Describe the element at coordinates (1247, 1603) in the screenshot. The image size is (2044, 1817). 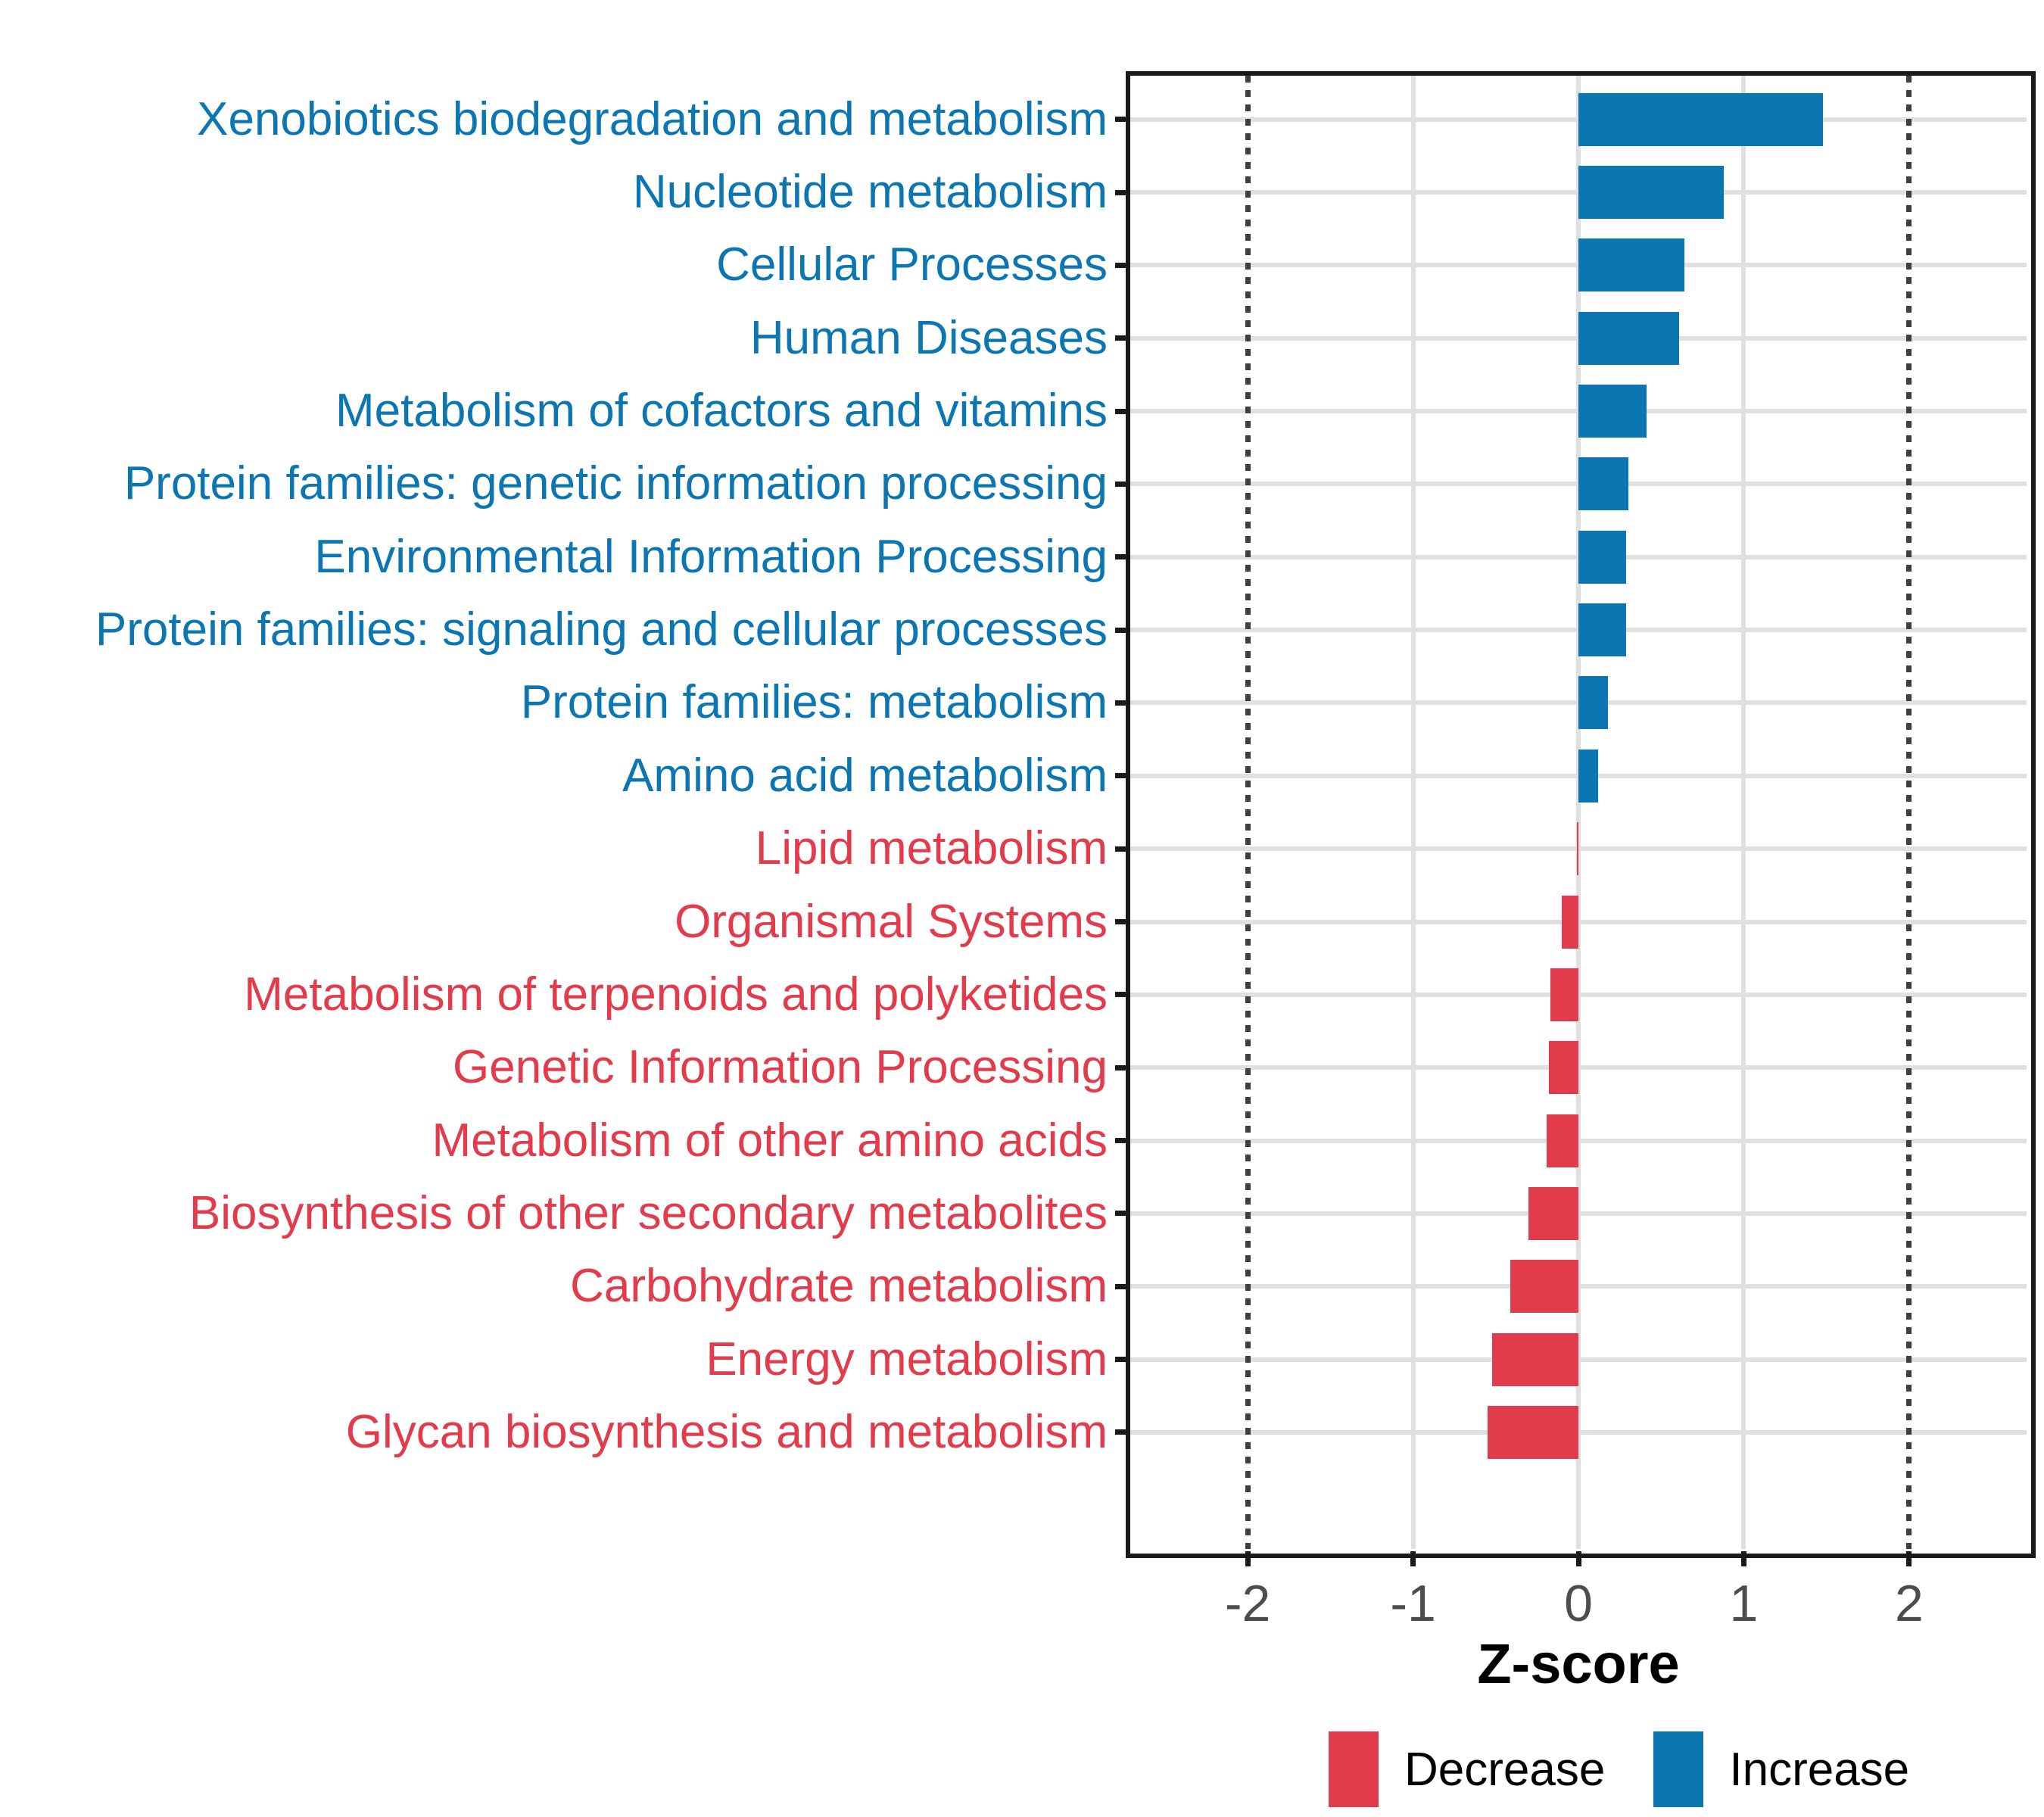
I see `x-axis-tick-label: -2` at that location.